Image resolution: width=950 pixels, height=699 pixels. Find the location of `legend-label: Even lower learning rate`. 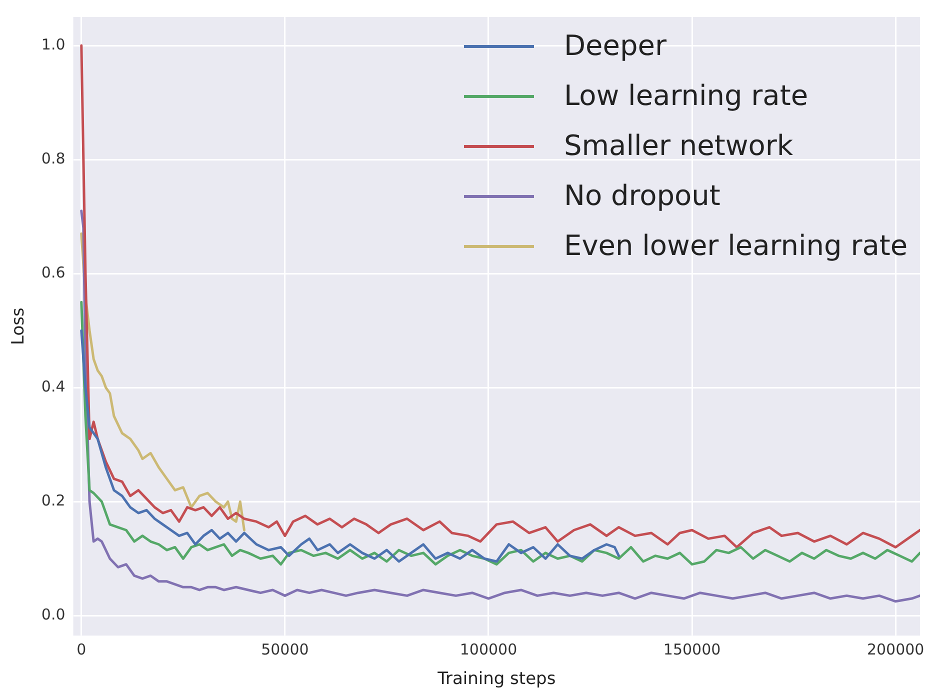

legend-label: Even lower learning rate is located at coordinates (736, 246).